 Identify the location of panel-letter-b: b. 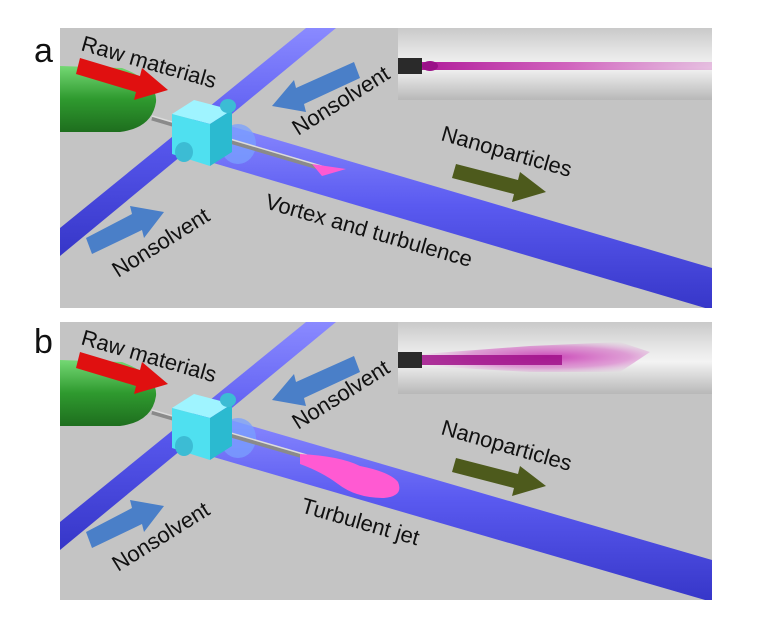
(43, 342).